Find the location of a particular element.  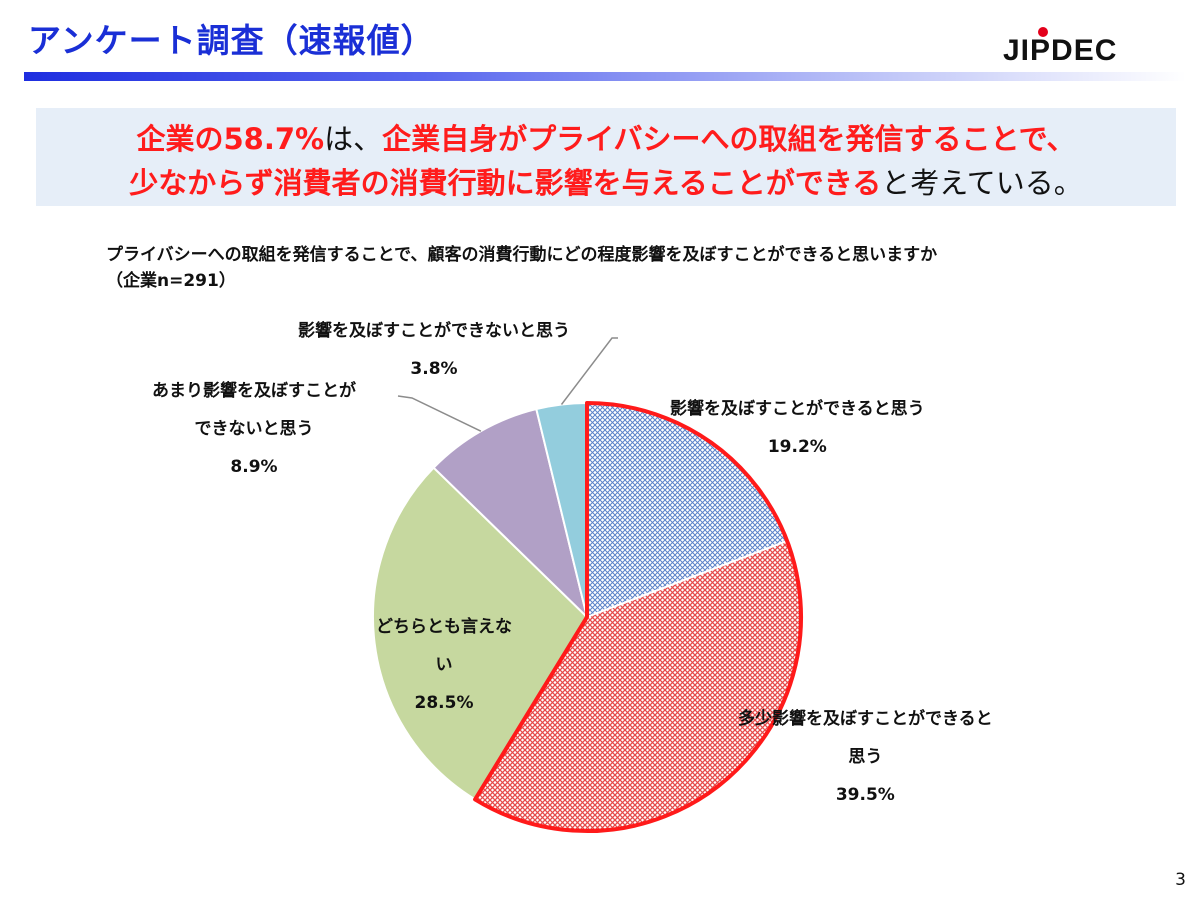

page-title: アンケート調査（速報値） is located at coordinates (231, 40).